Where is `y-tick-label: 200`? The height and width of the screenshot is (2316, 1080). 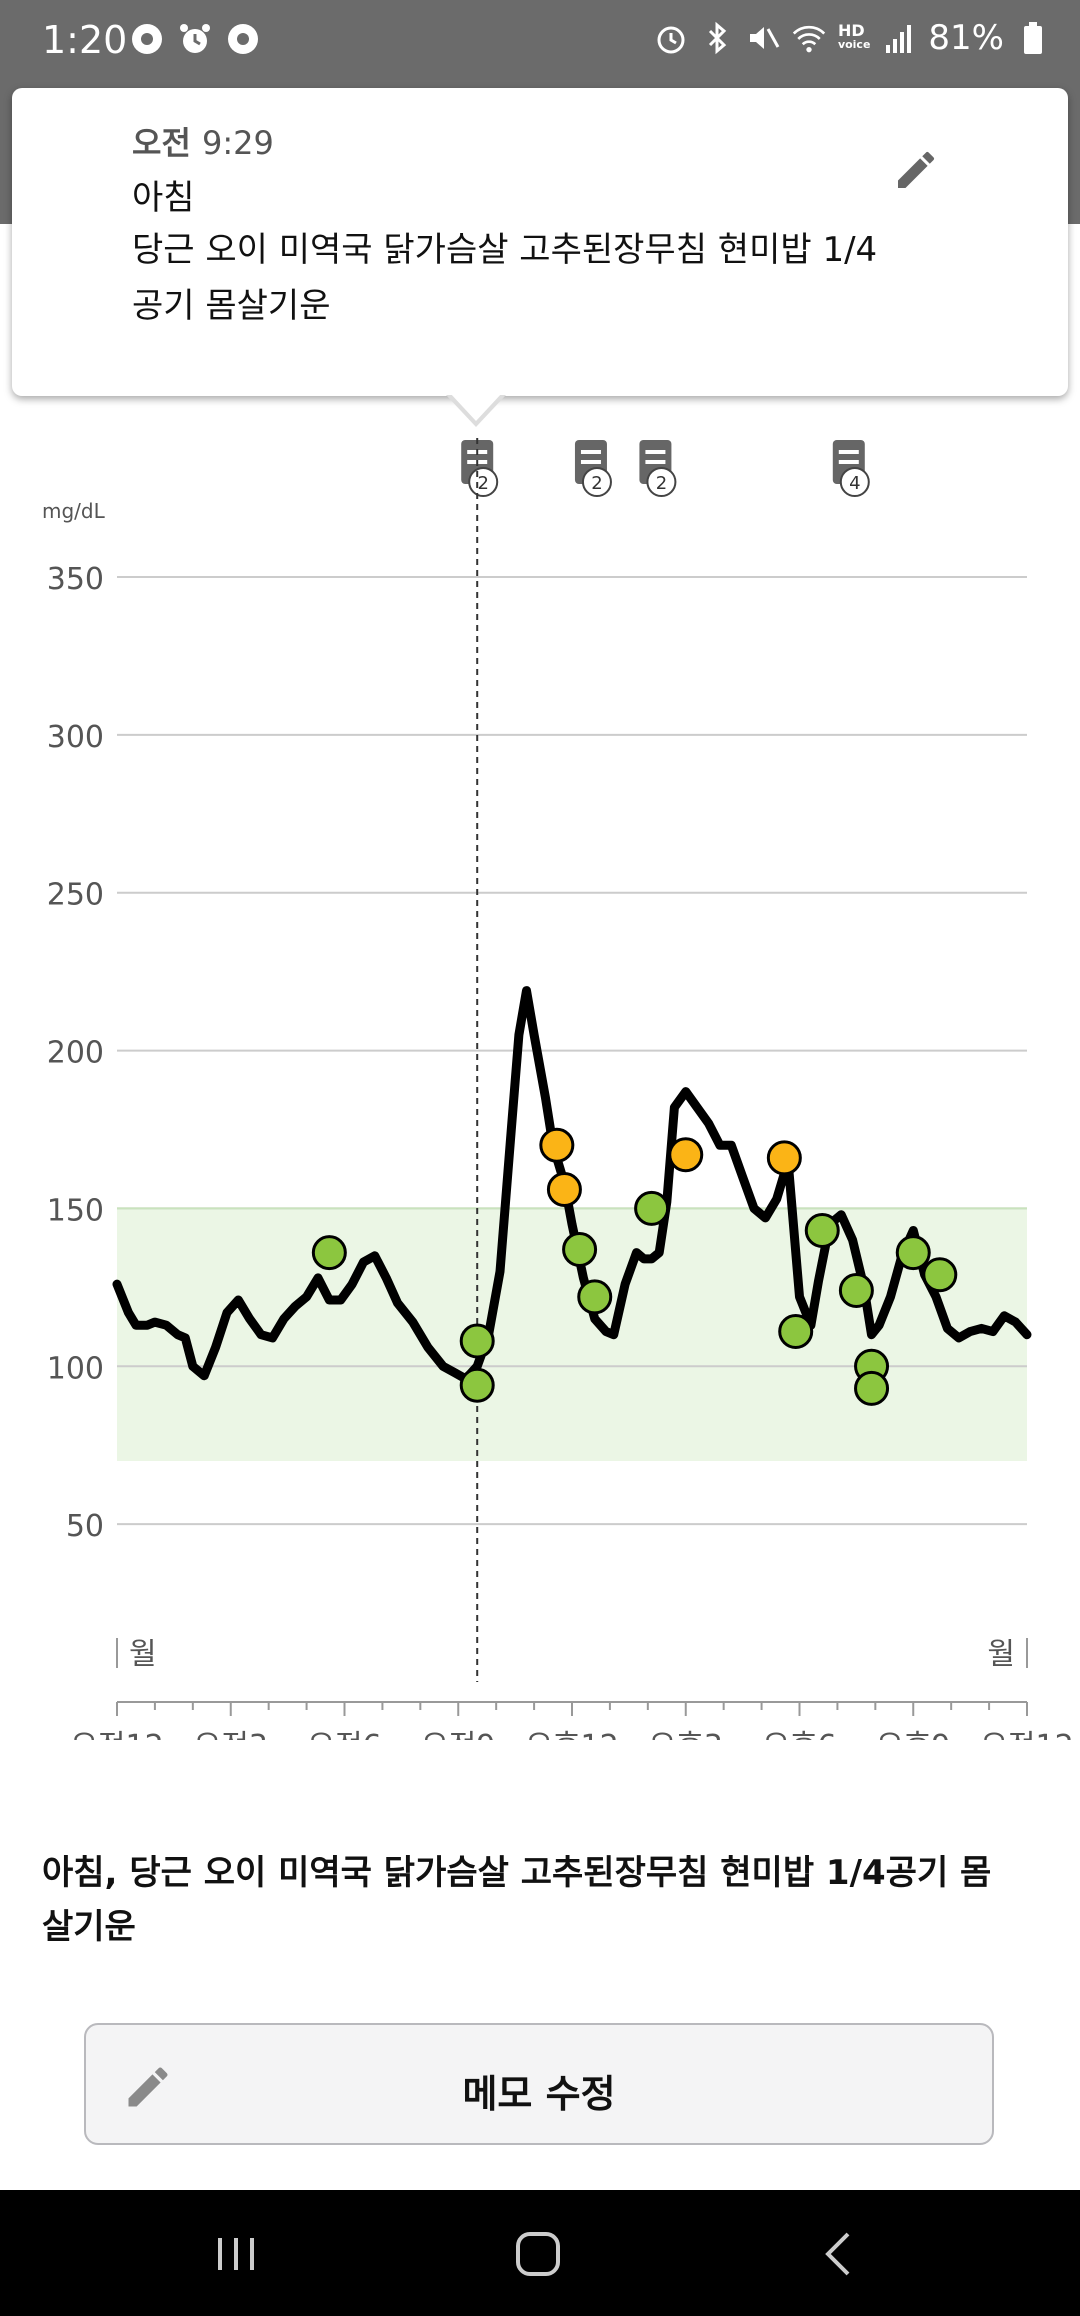
y-tick-label: 200 is located at coordinates (75, 1053).